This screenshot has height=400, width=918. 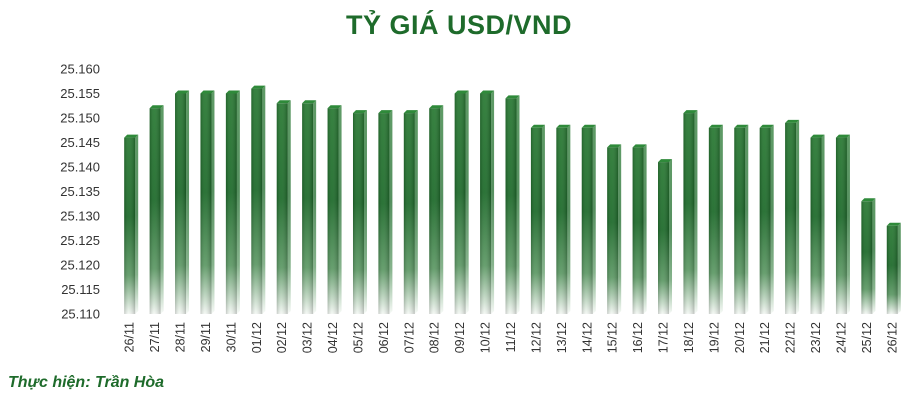 I want to click on x-tick-label: 11/12, so click(x=511, y=337).